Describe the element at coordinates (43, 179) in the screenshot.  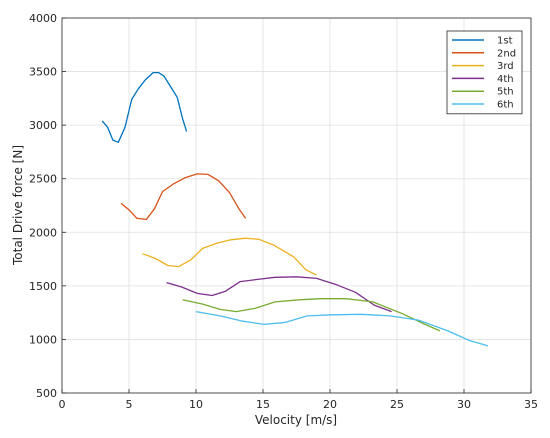
I see `y-tick-label: 2500` at that location.